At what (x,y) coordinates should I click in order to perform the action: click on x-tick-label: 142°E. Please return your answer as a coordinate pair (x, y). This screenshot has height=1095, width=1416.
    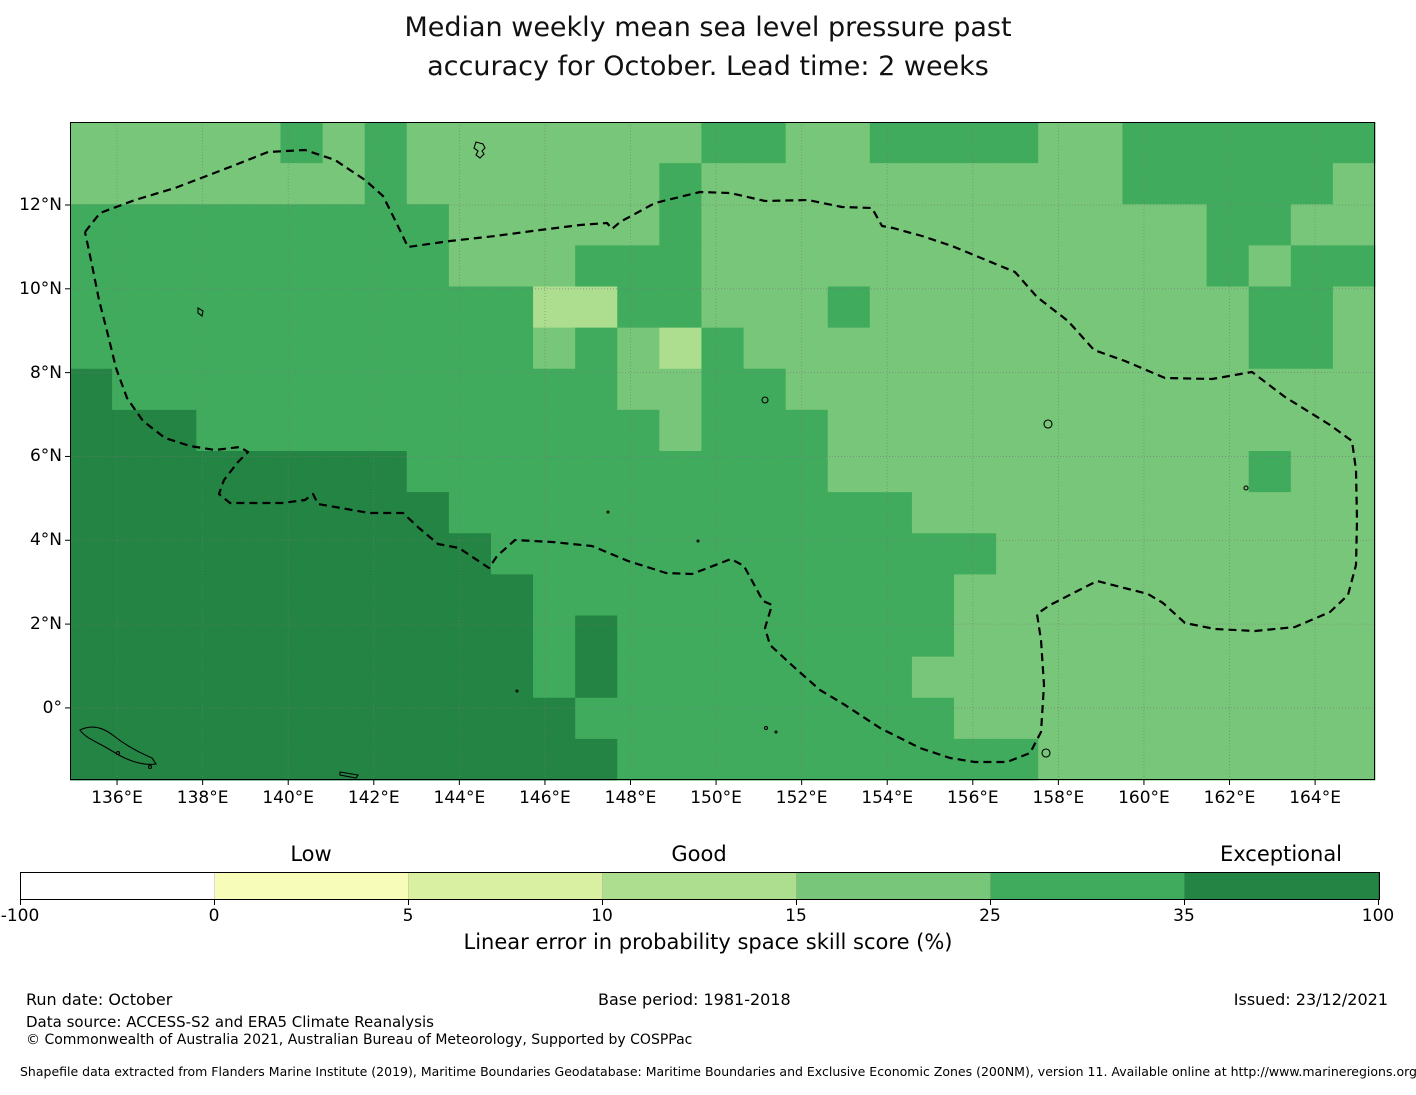
    Looking at the image, I should click on (373, 798).